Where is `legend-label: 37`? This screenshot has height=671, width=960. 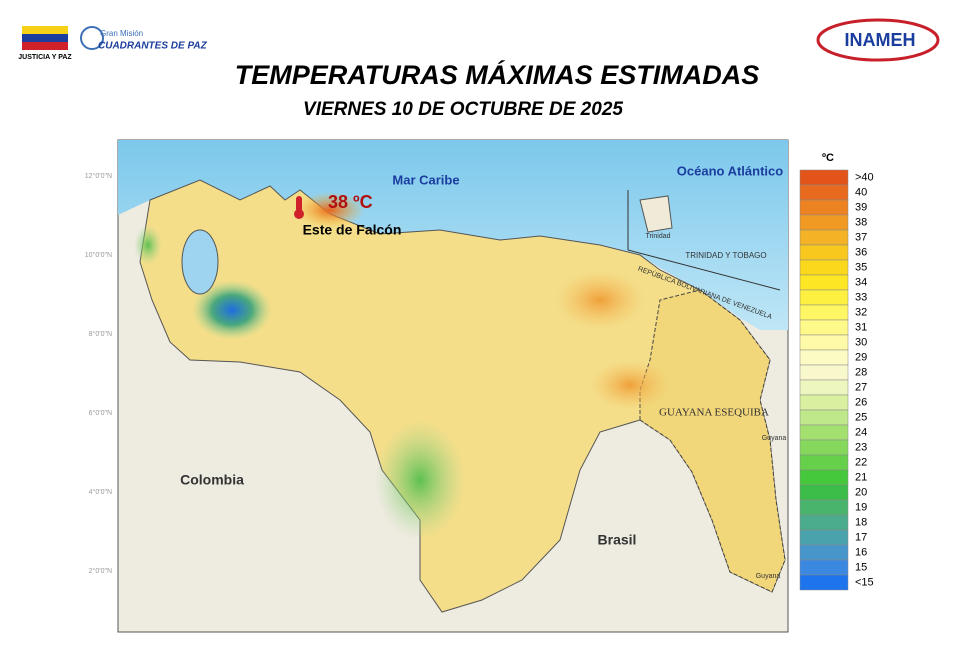
legend-label: 37 is located at coordinates (861, 237).